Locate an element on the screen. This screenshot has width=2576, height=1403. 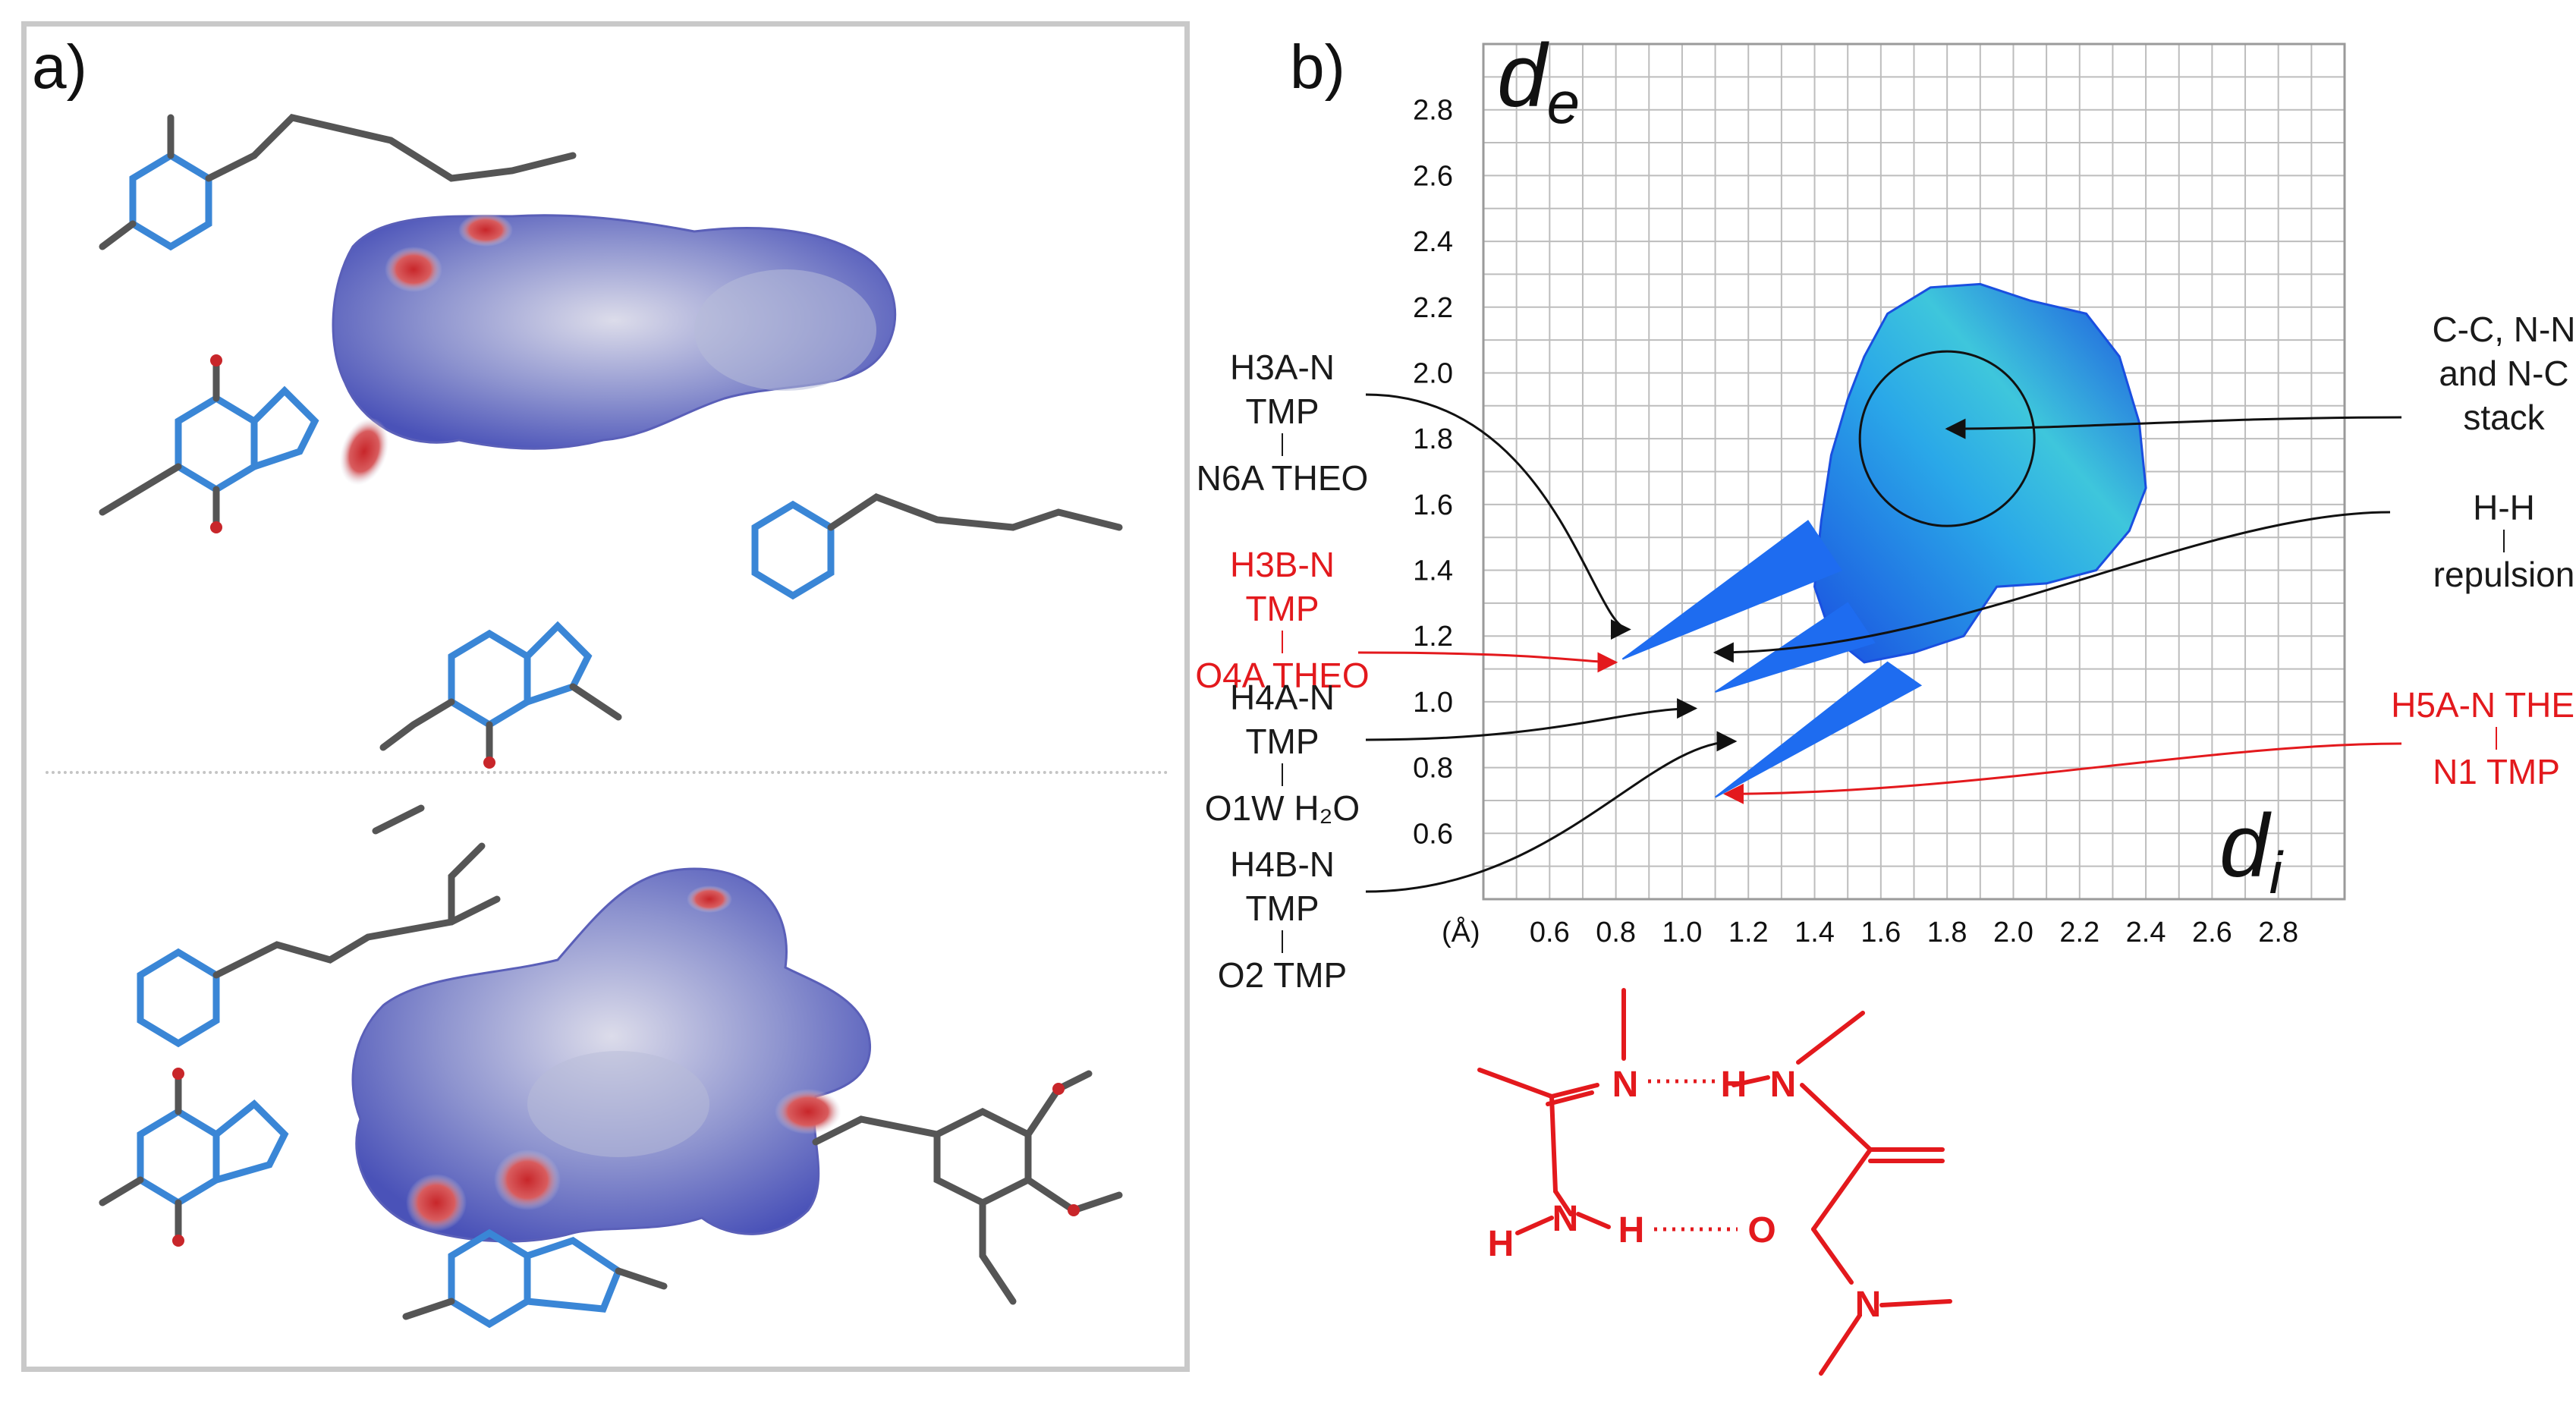
annotation-line: O1W H₂O is located at coordinates (1282, 808).